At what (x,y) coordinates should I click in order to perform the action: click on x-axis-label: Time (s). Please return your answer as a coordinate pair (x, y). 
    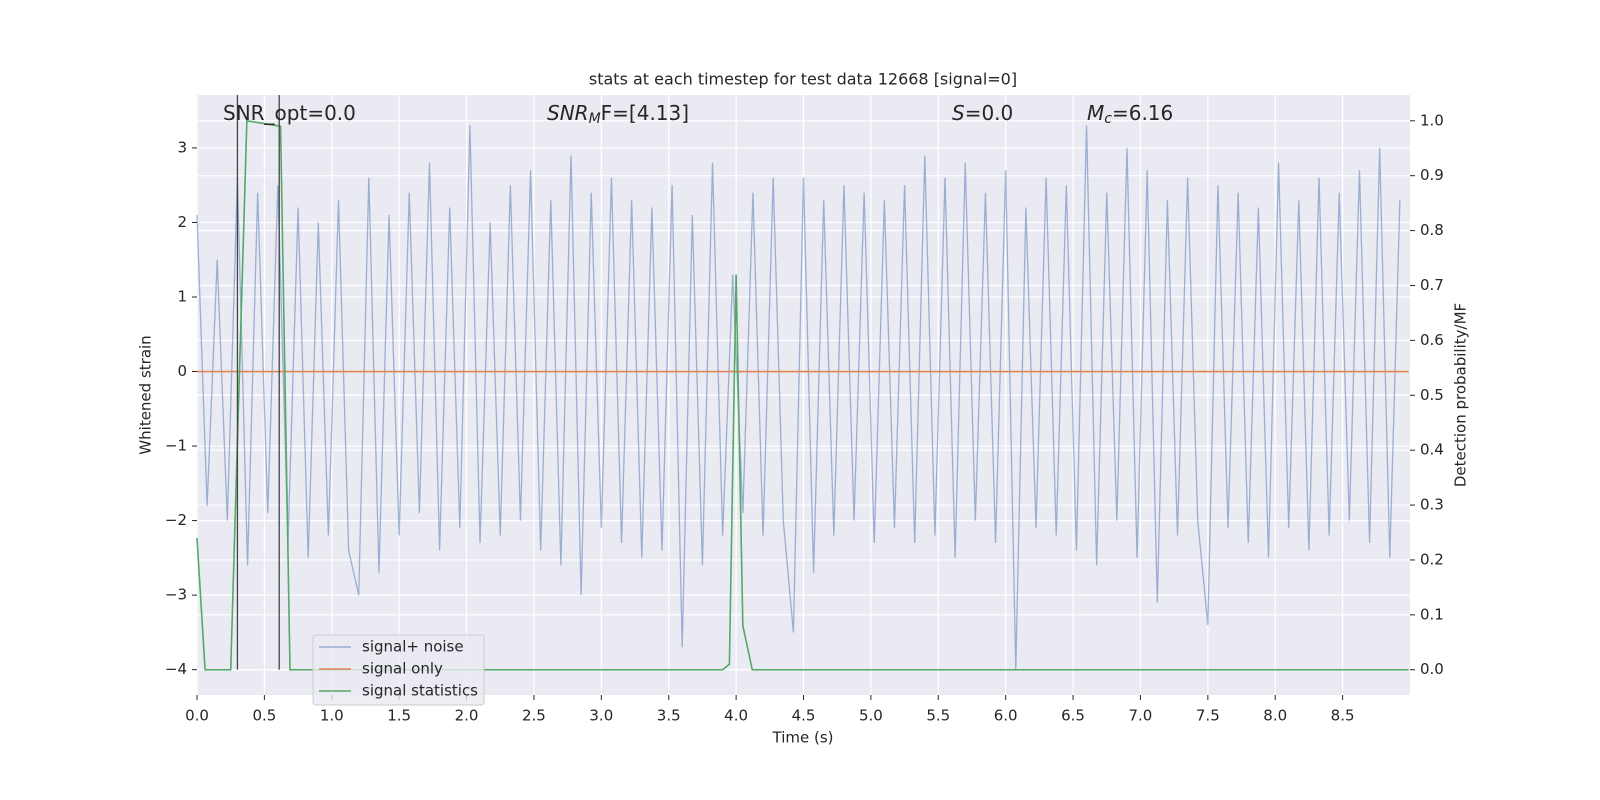
    Looking at the image, I should click on (803, 738).